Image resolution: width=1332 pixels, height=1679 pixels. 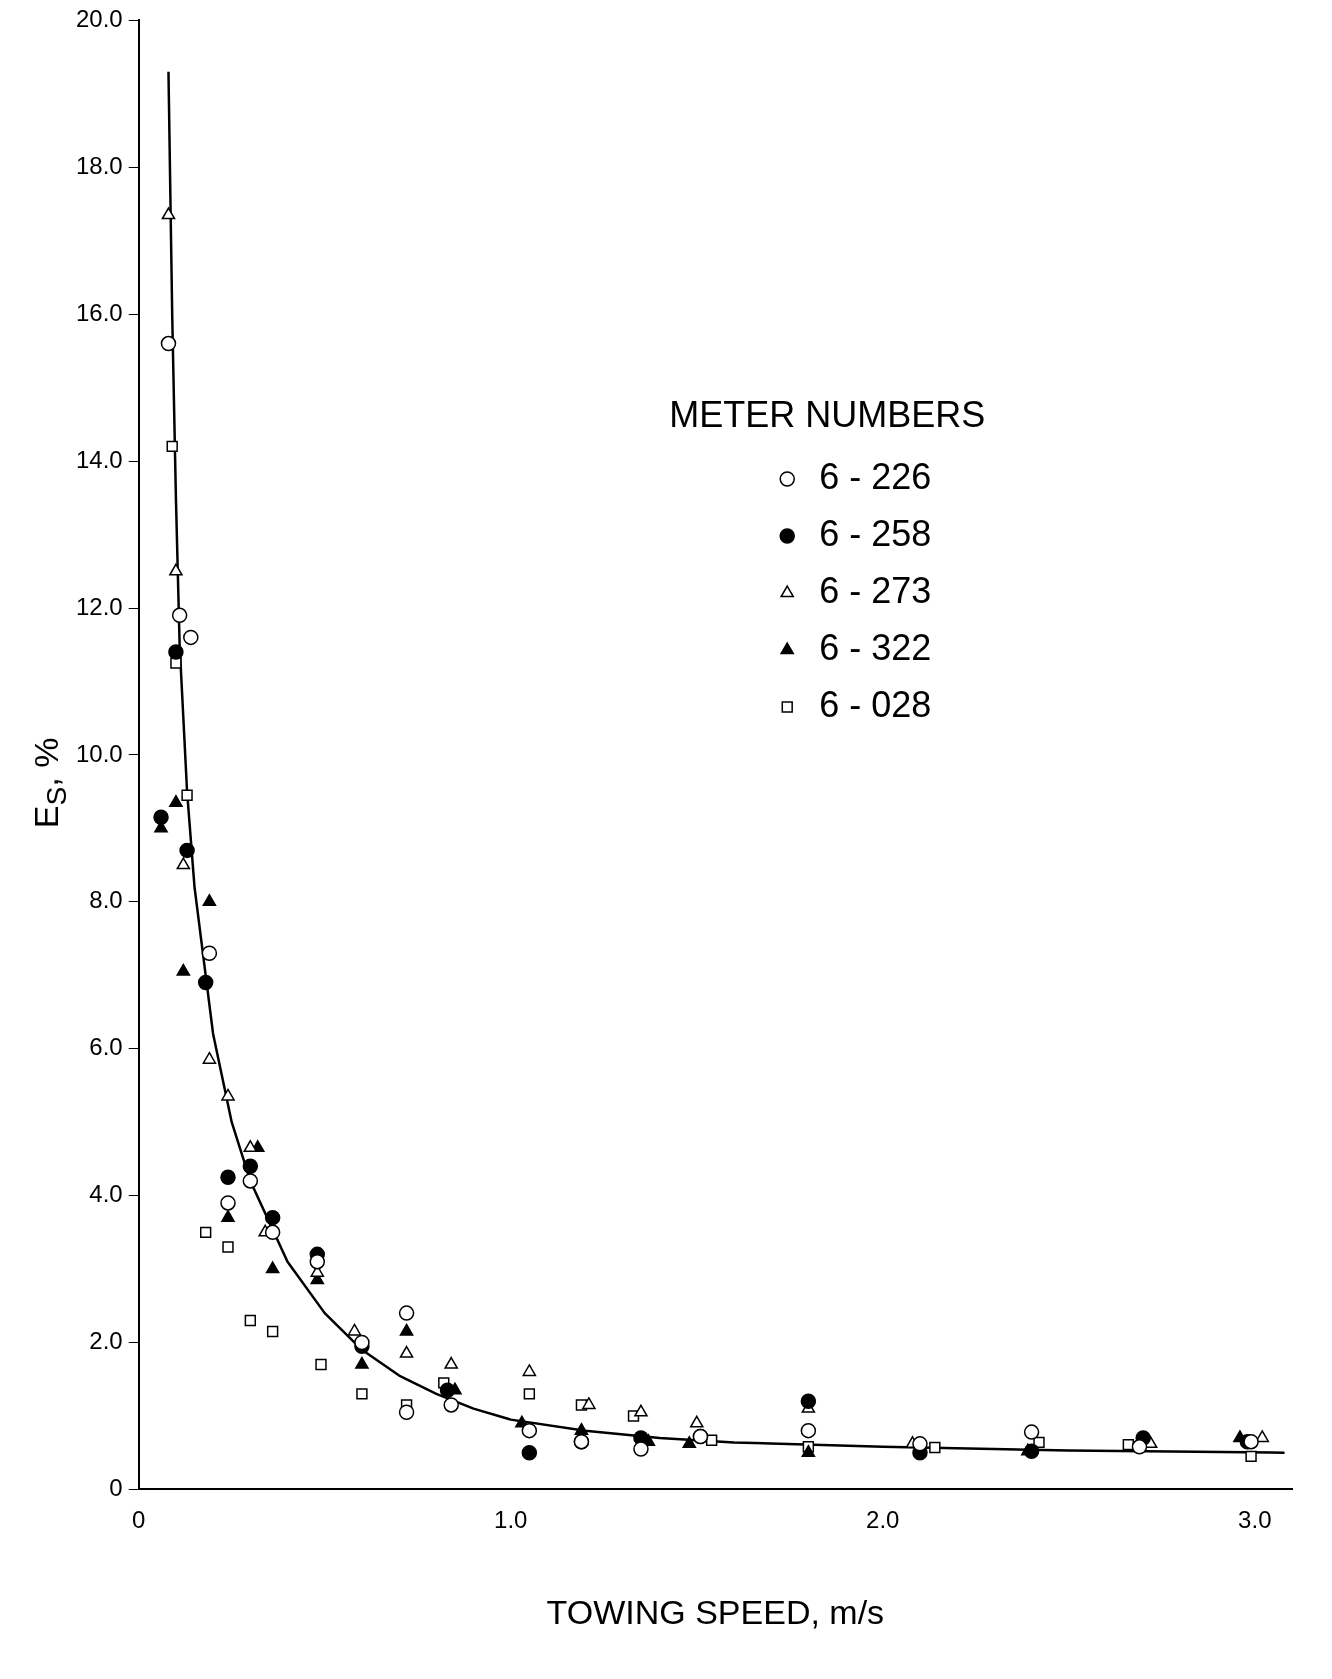 I want to click on y-tick-label: 18.0, so click(x=99, y=165).